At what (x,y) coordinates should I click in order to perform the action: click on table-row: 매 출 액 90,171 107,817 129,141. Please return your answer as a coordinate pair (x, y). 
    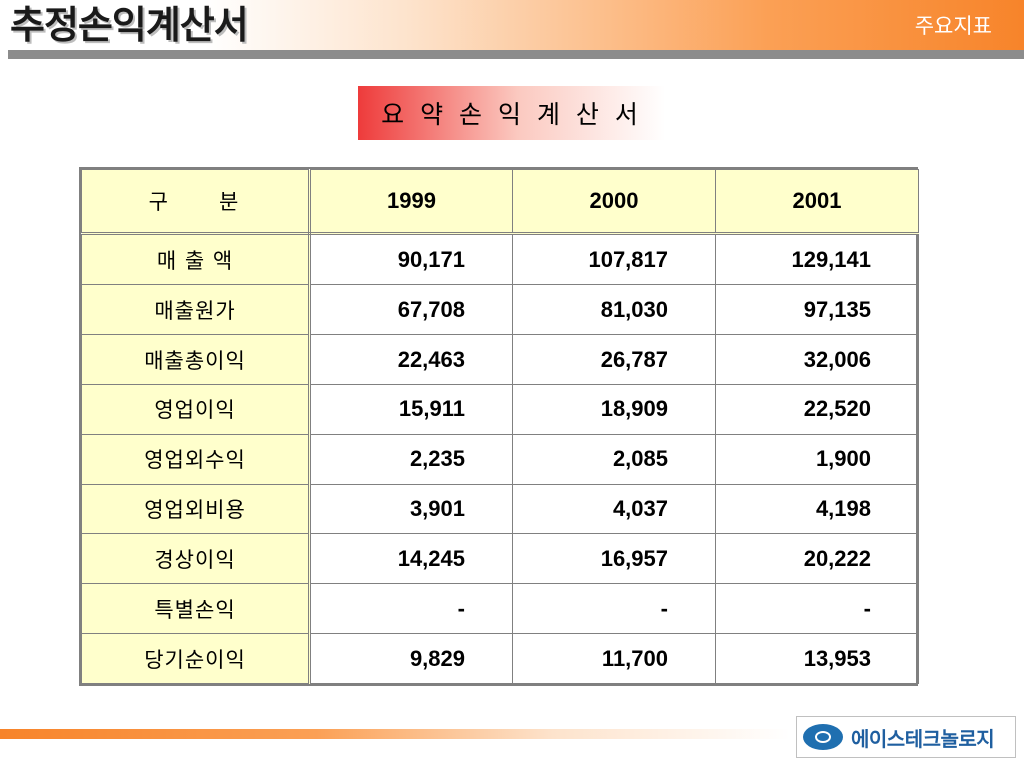
    Looking at the image, I should click on (500, 259).